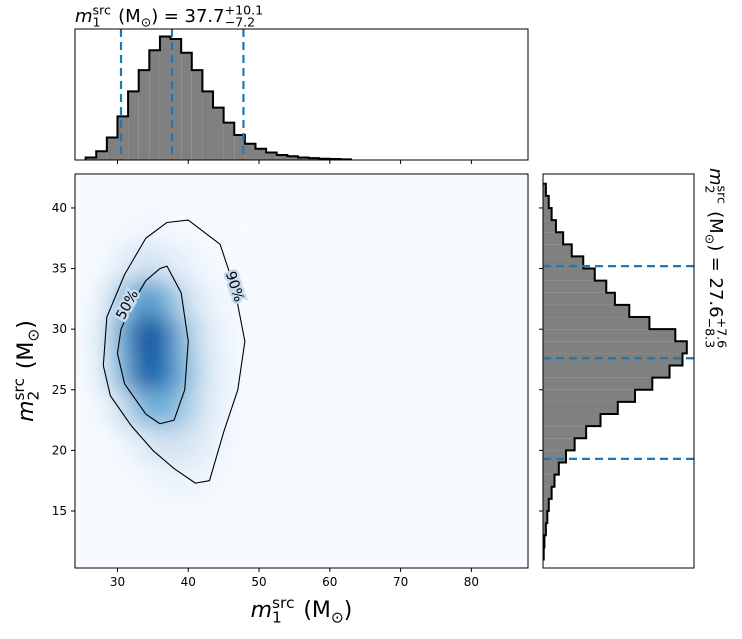  I want to click on index-sub: 2, so click(34, 396).